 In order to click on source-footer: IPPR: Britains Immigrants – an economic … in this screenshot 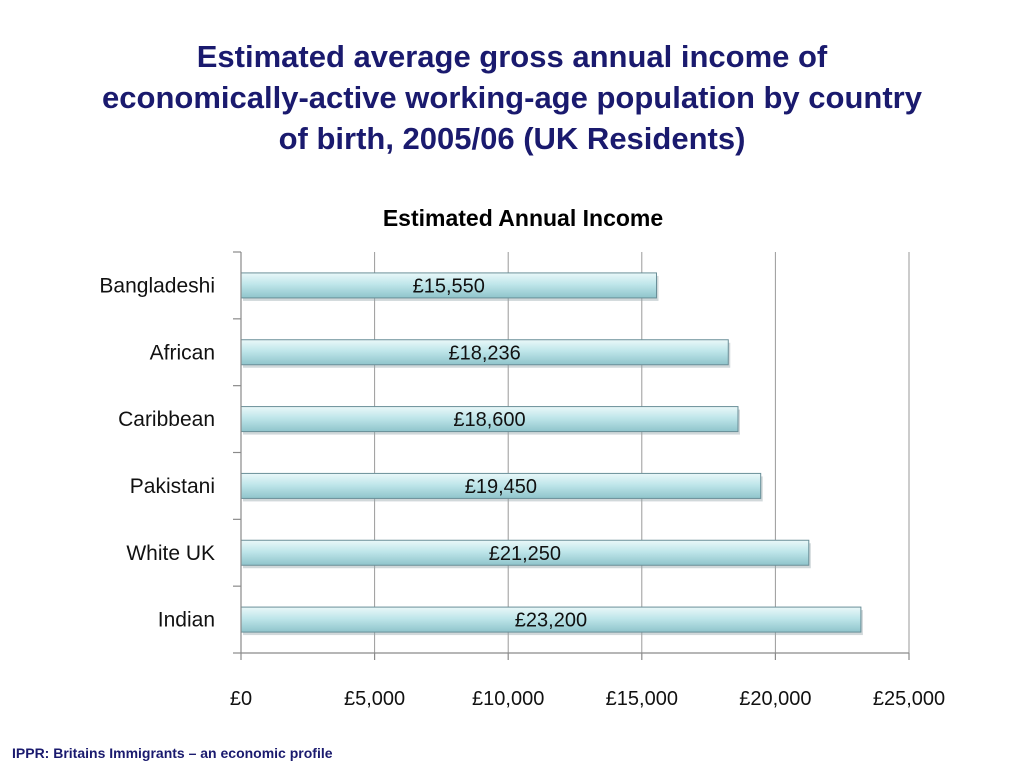, I will do `click(172, 753)`.